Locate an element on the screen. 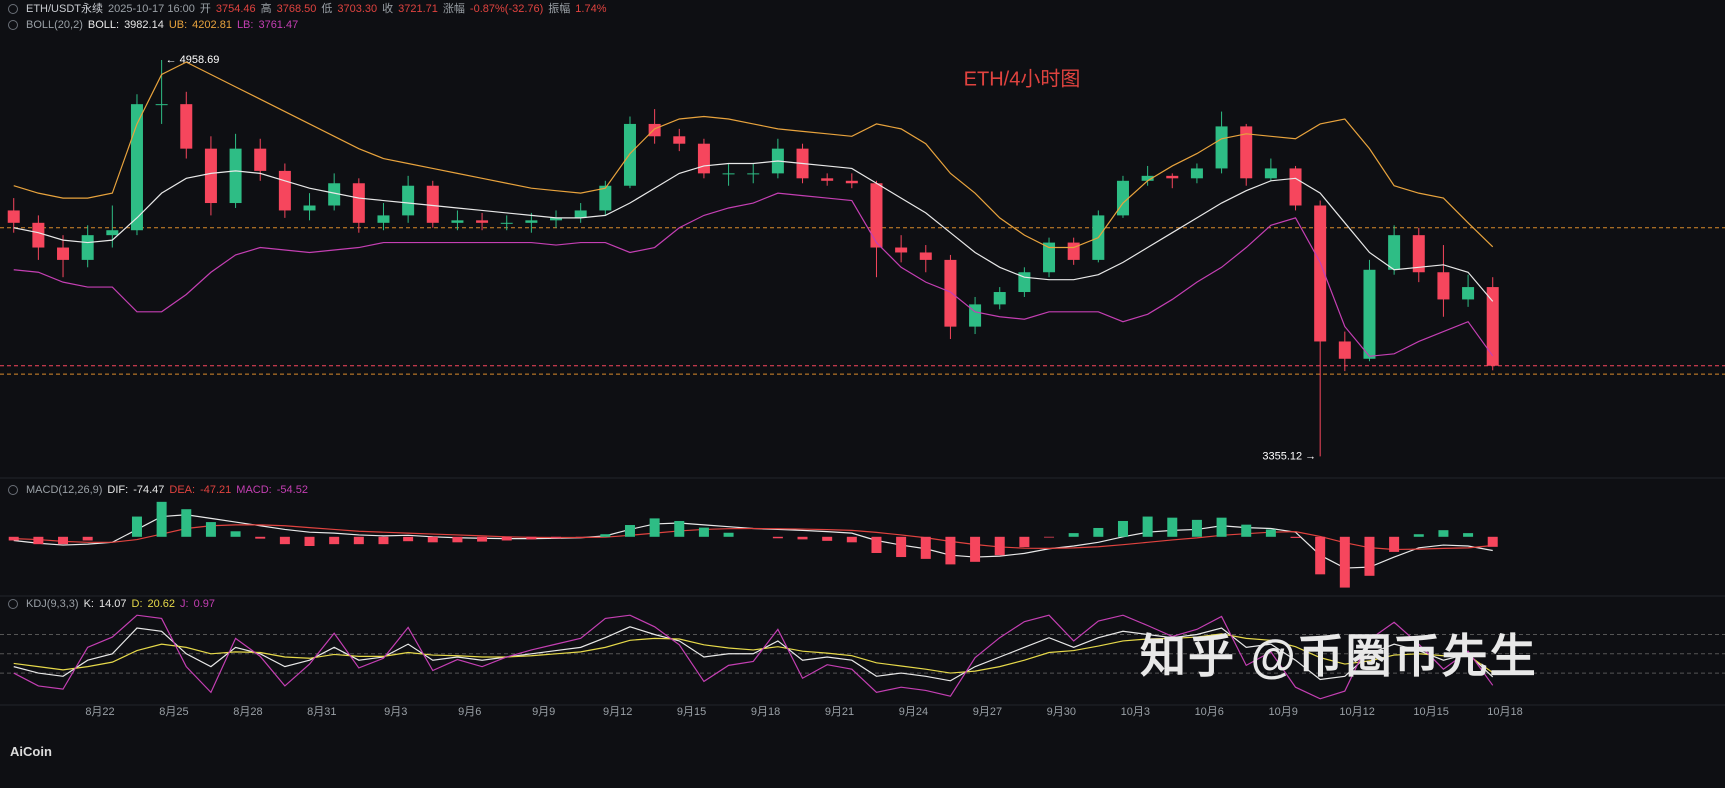 This screenshot has width=1725, height=788. legend-label: DIF: is located at coordinates (118, 490).